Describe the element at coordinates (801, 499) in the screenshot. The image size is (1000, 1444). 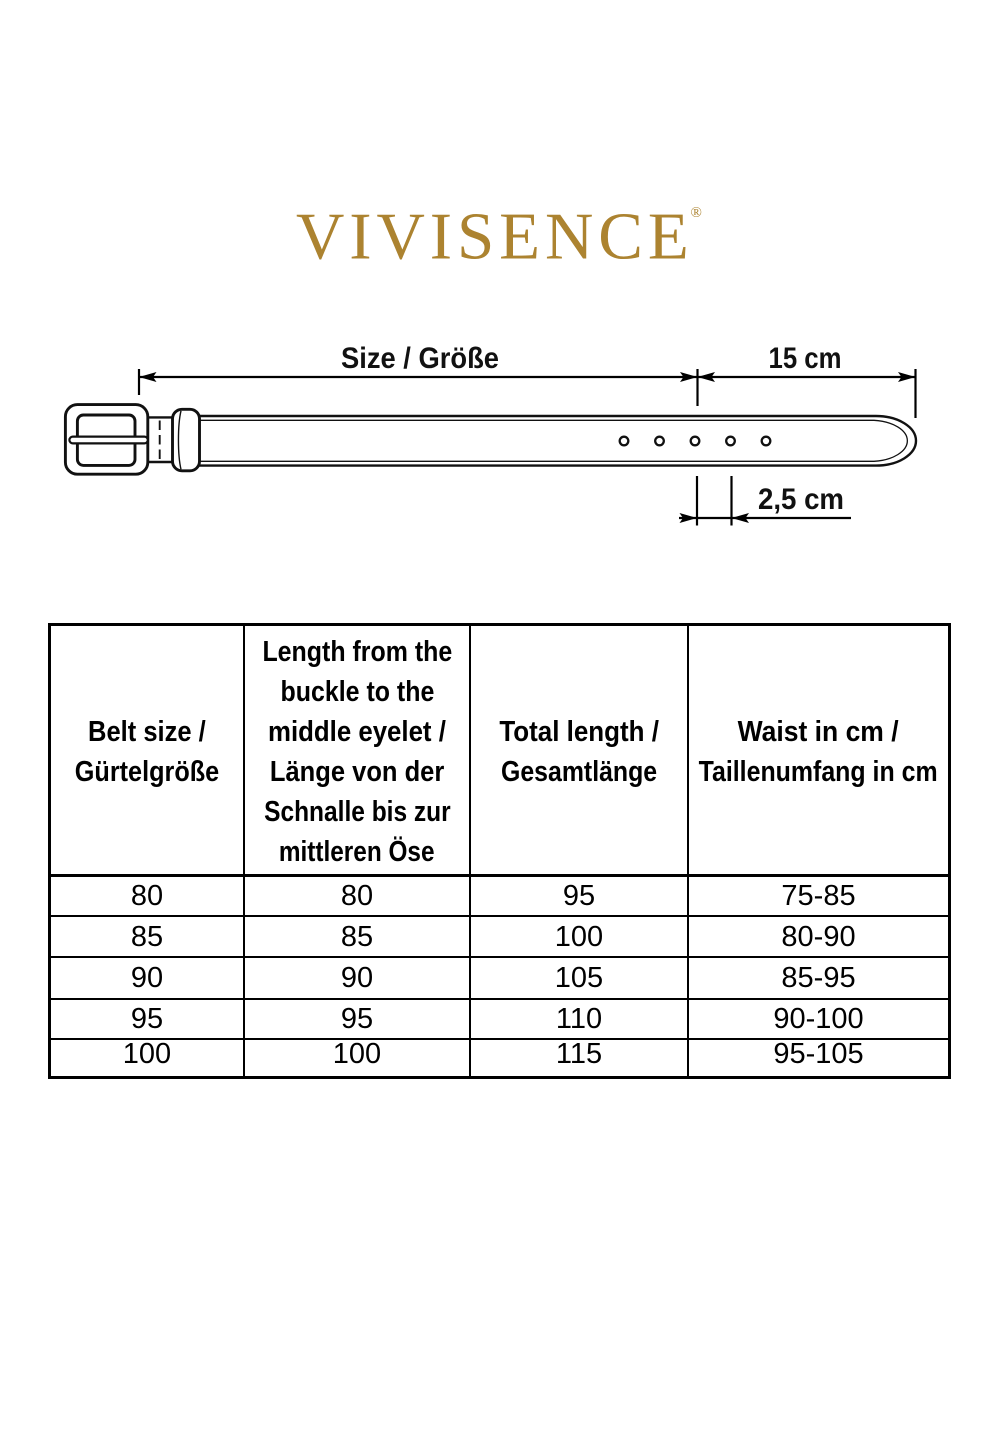
I see `svg-text: 2,5 cm` at that location.